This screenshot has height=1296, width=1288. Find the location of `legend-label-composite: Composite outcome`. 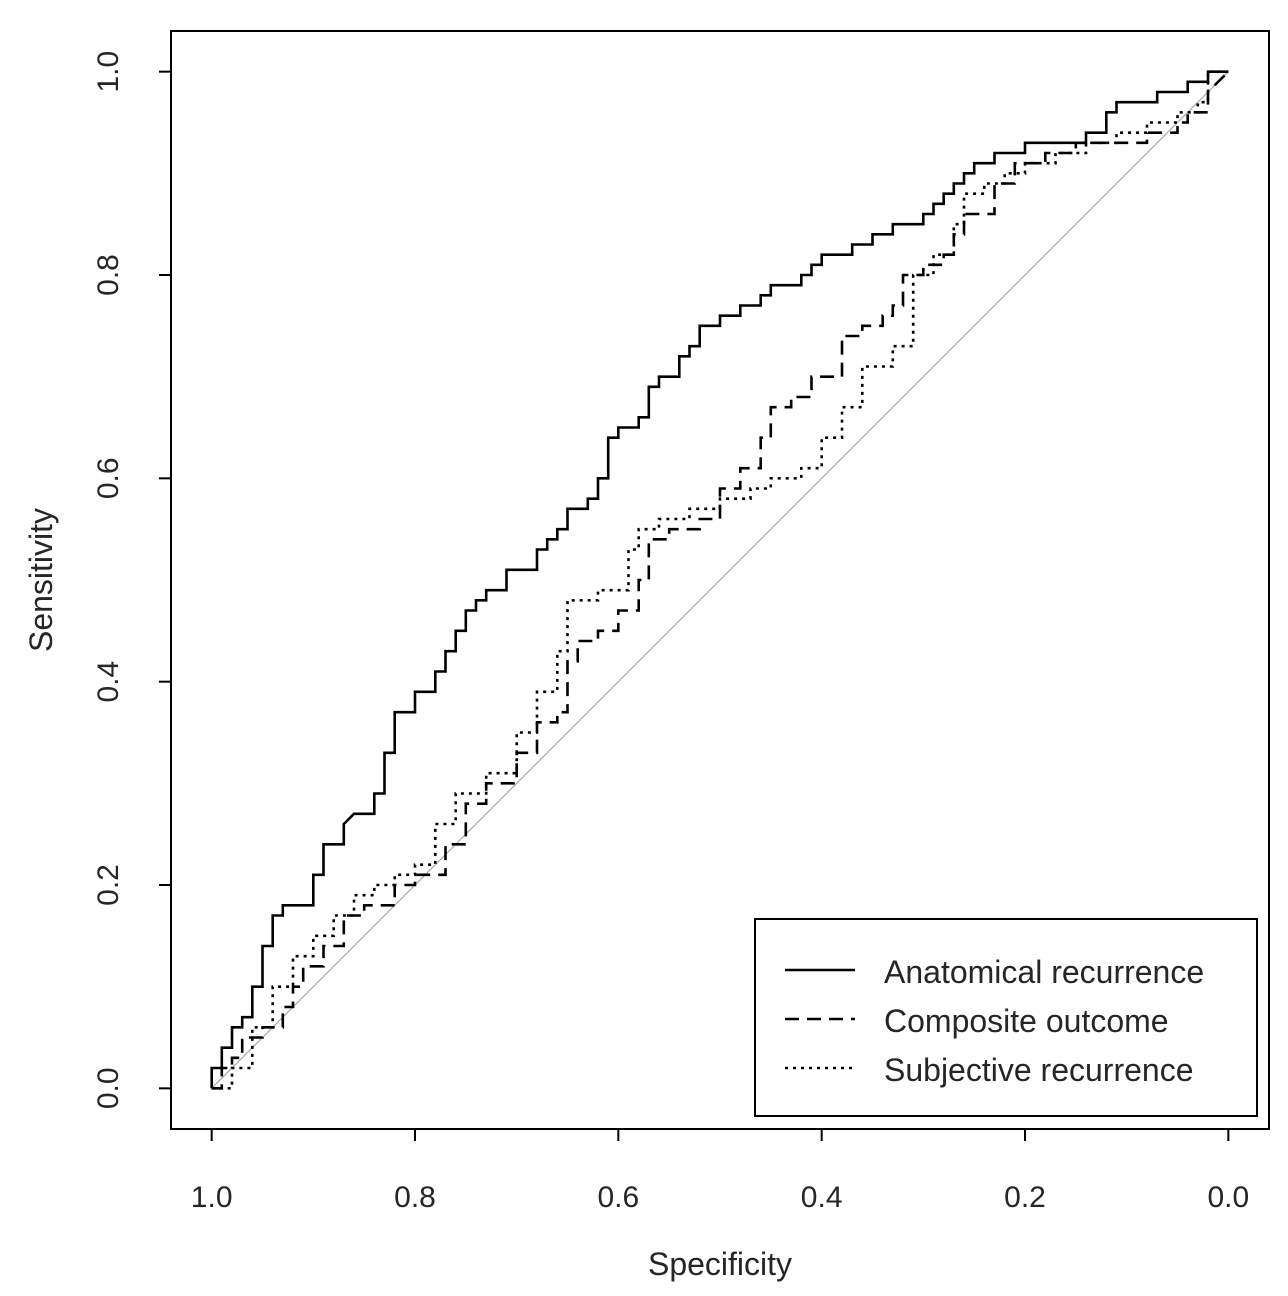

legend-label-composite: Composite outcome is located at coordinates (1026, 1021).